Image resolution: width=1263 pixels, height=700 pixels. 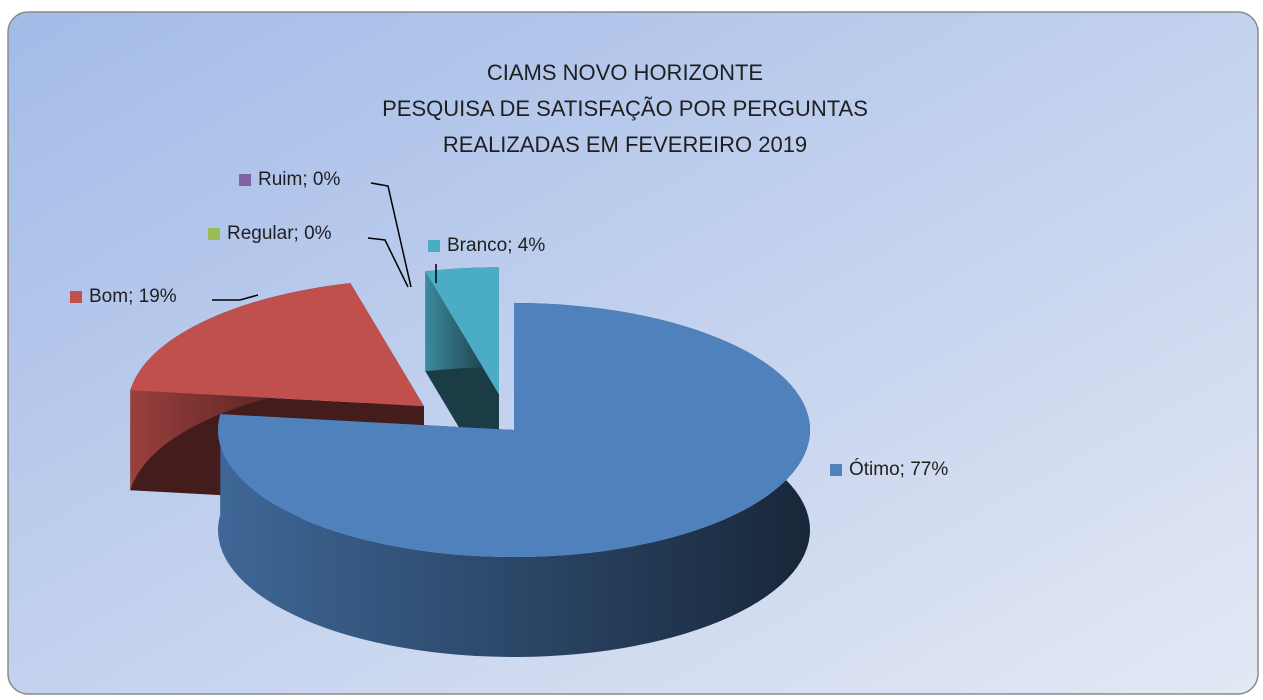 What do you see at coordinates (898, 469) in the screenshot?
I see `data-label: Ótimo; 77%` at bounding box center [898, 469].